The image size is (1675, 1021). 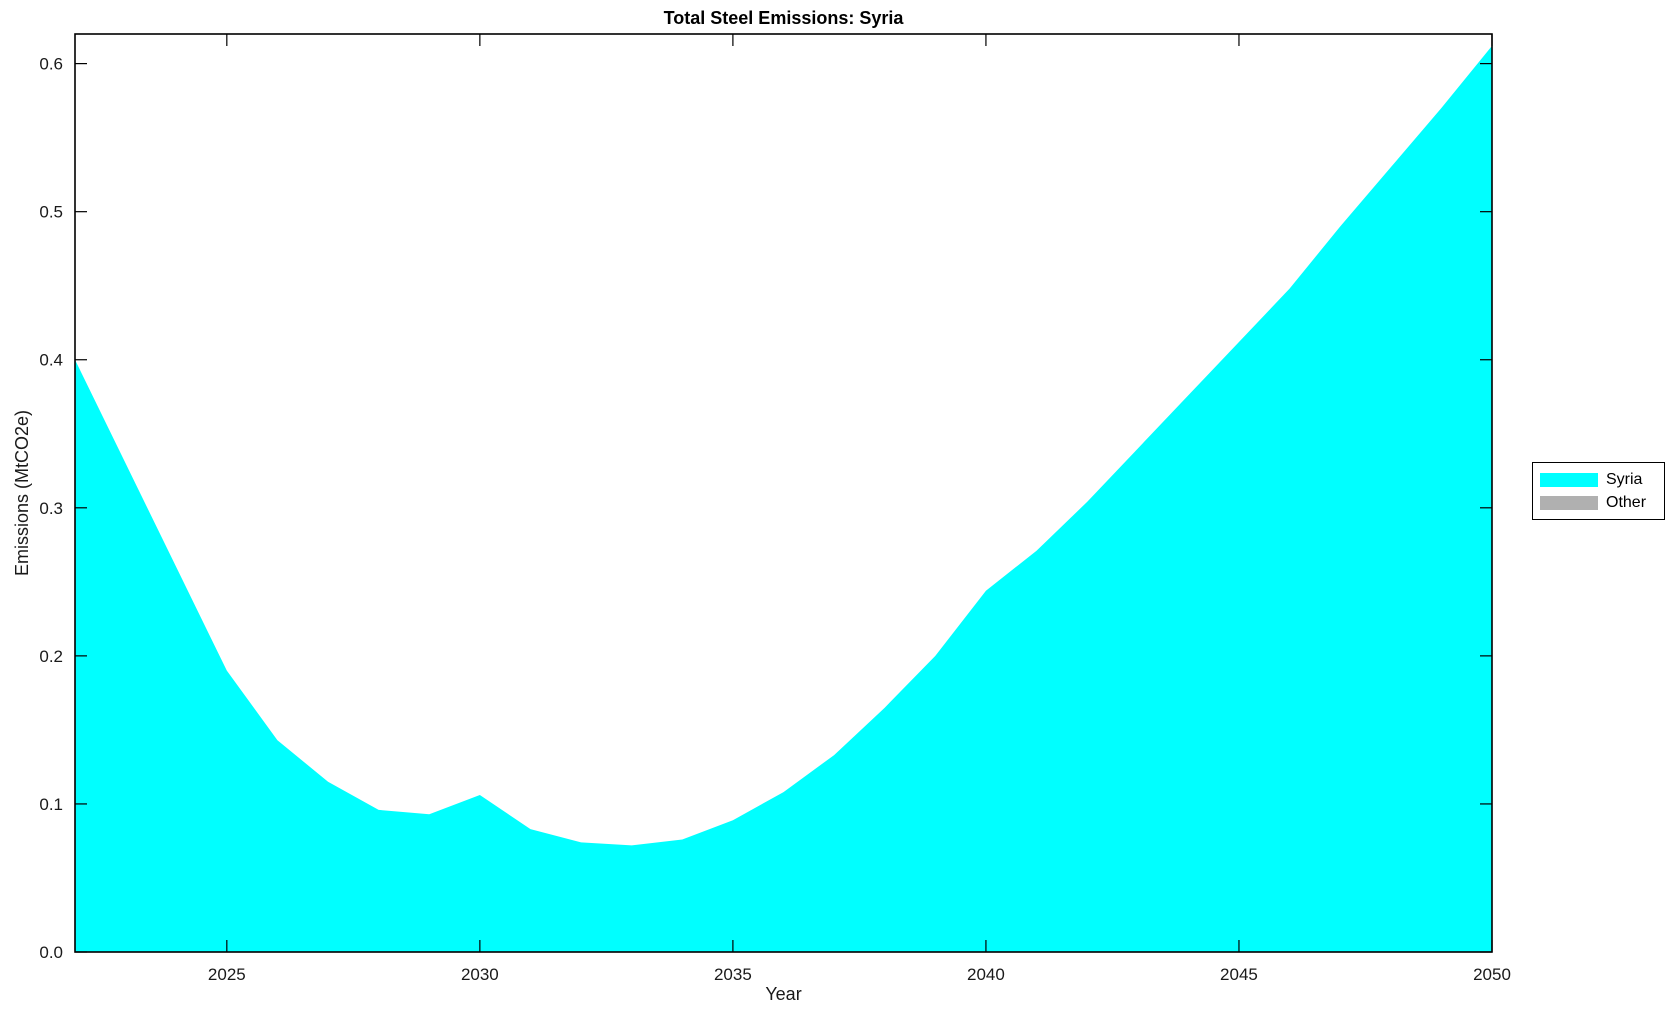 I want to click on legend: Syria Other, so click(x=1598, y=491).